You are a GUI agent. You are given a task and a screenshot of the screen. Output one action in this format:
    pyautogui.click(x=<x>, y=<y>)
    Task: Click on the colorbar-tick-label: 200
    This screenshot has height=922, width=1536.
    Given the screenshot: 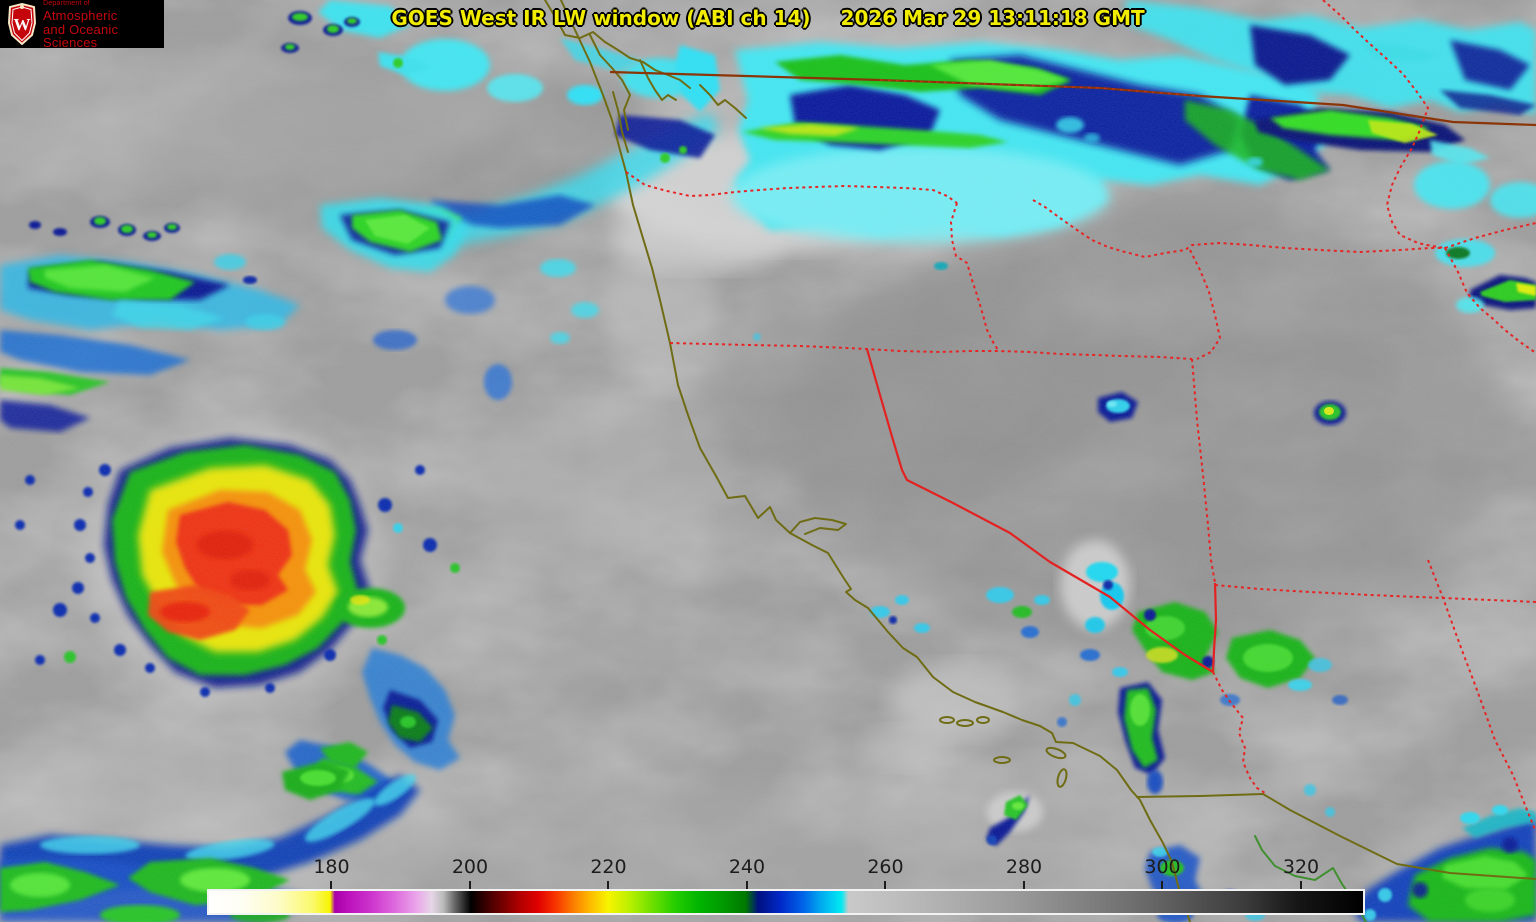 What is the action you would take?
    pyautogui.click(x=470, y=867)
    